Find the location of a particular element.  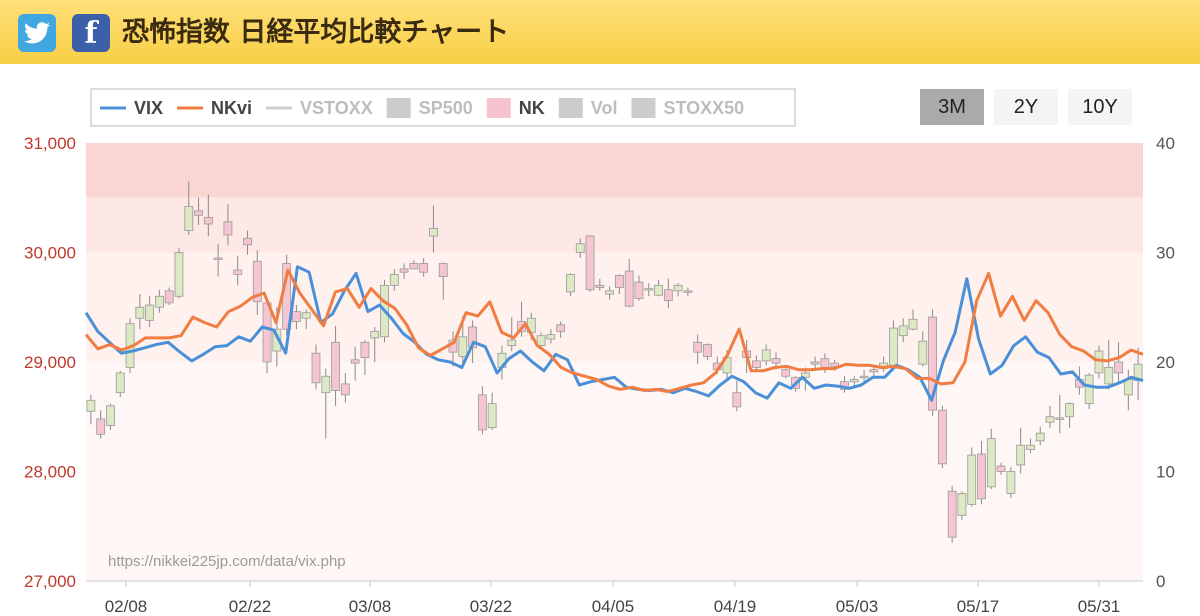

legend-item-nk: NK is located at coordinates (515, 108).